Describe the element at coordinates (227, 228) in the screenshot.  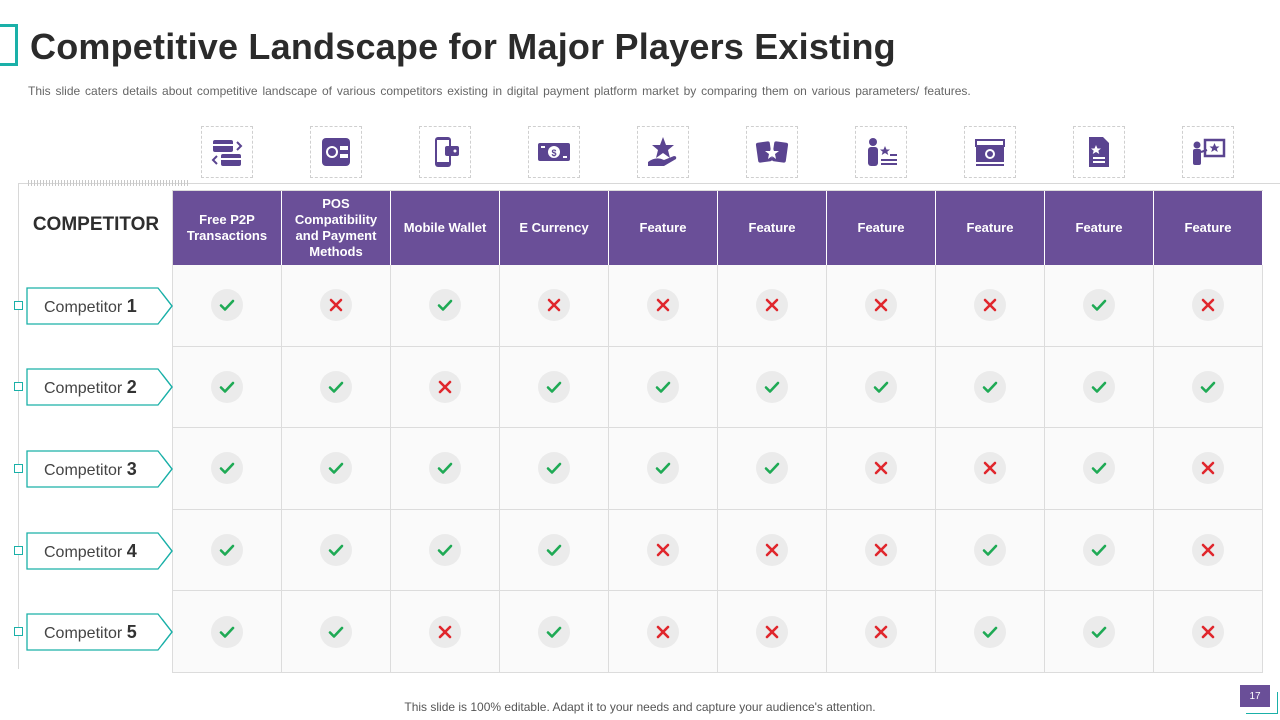
I see `column-header: Free P2P Transactions` at that location.